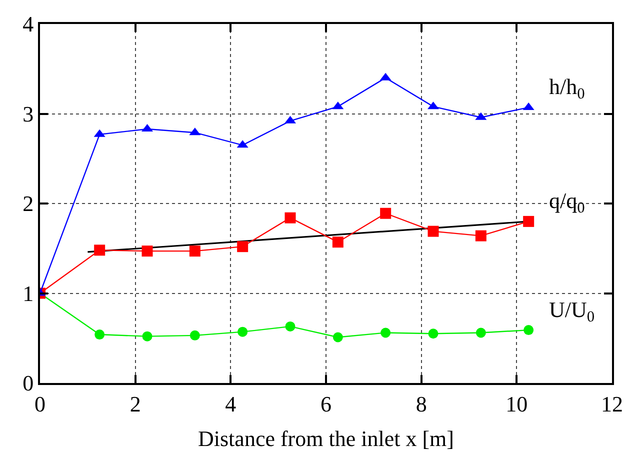  What do you see at coordinates (612, 403) in the screenshot?
I see `x-tick-label: 12` at bounding box center [612, 403].